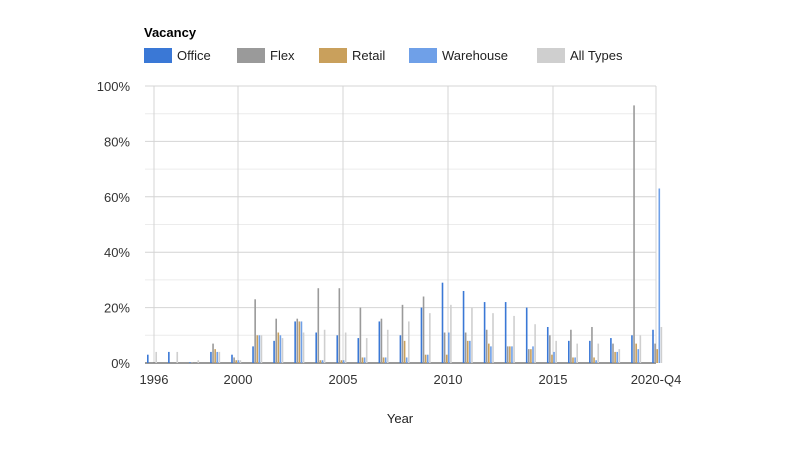 This screenshot has width=800, height=450. I want to click on bar-all-types-2001, so click(261, 349).